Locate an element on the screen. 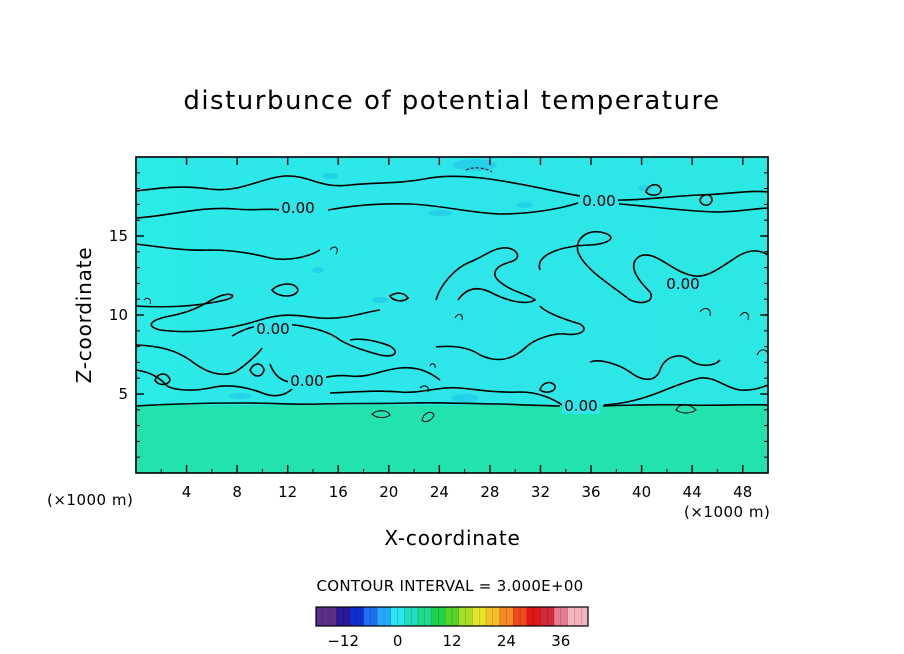  lower-layer-fill is located at coordinates (452, 439).